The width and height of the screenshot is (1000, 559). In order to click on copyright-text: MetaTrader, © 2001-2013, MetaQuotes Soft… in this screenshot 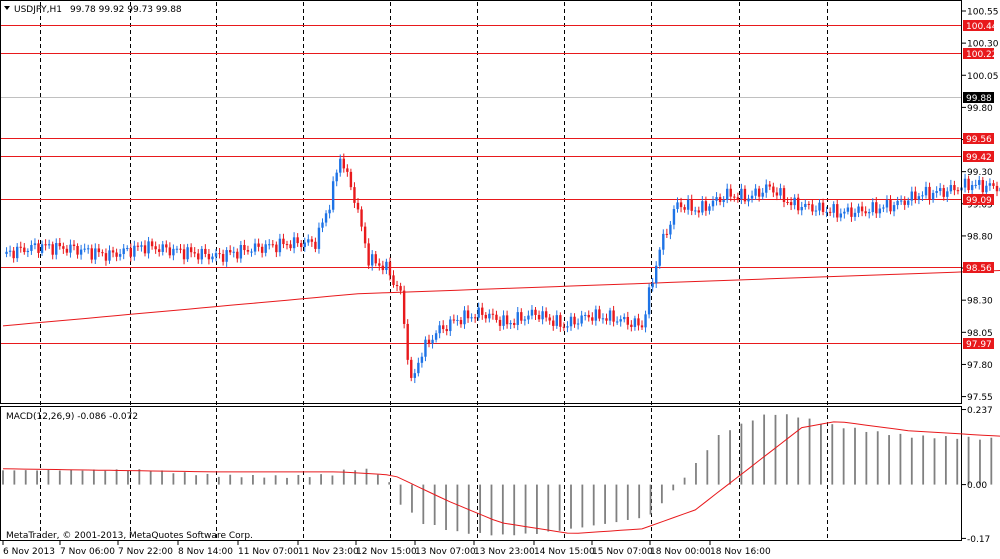, I will do `click(129, 536)`.